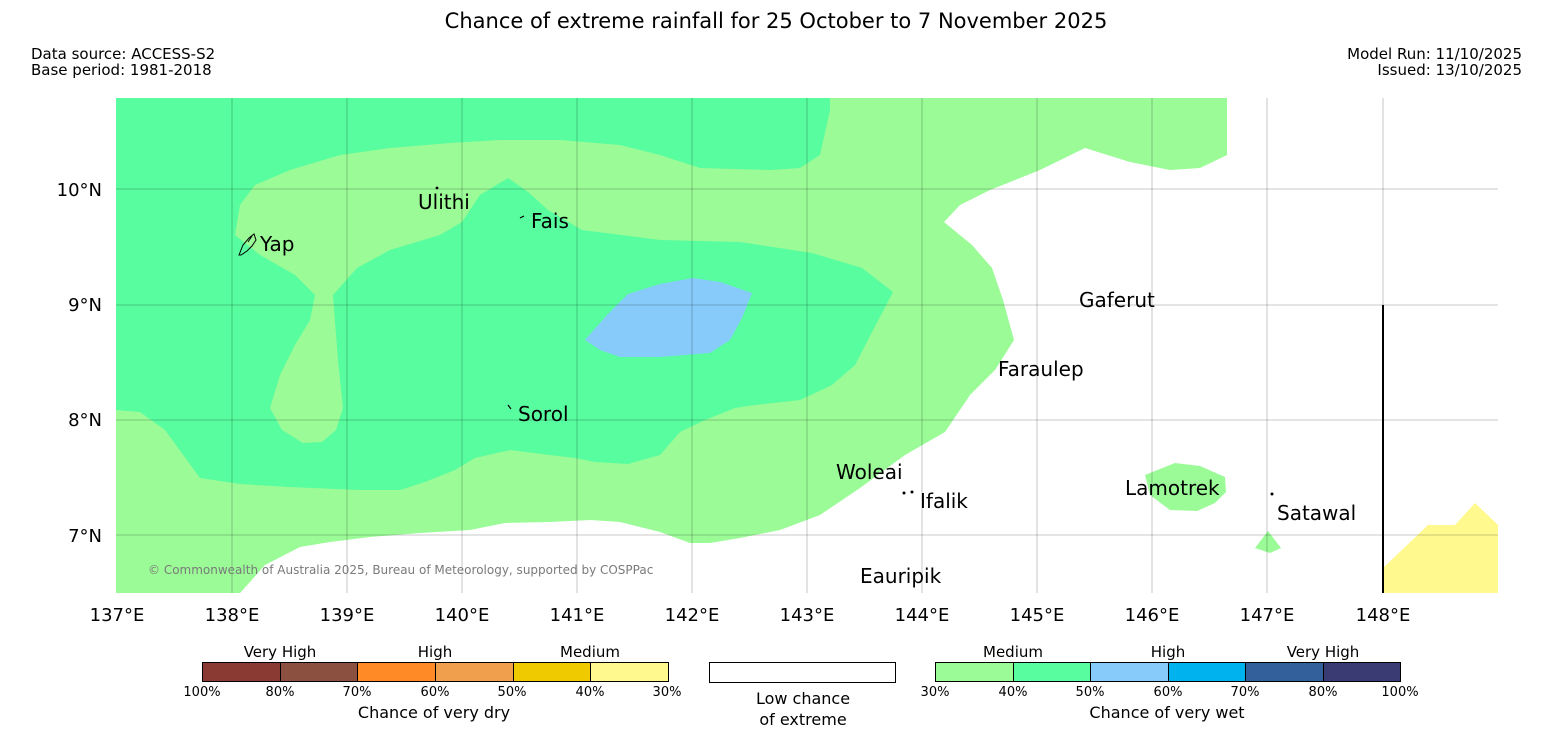 This screenshot has width=1552, height=736. I want to click on dry-group-medium: Medium, so click(590, 652).